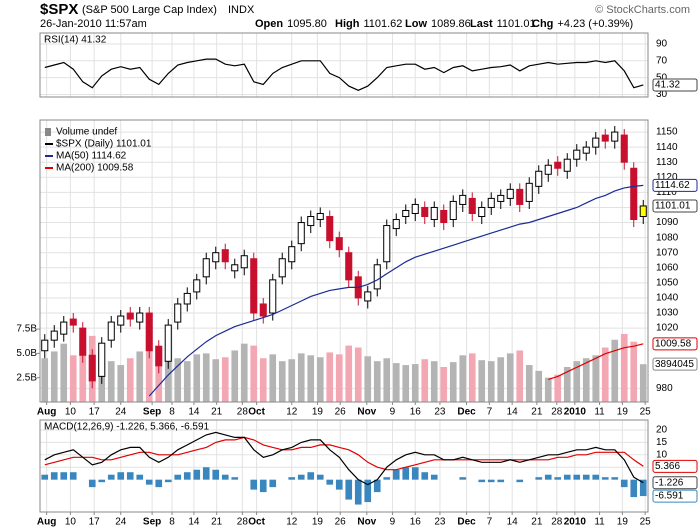 The image size is (700, 530). I want to click on end-label: 1101.01, so click(673, 206).